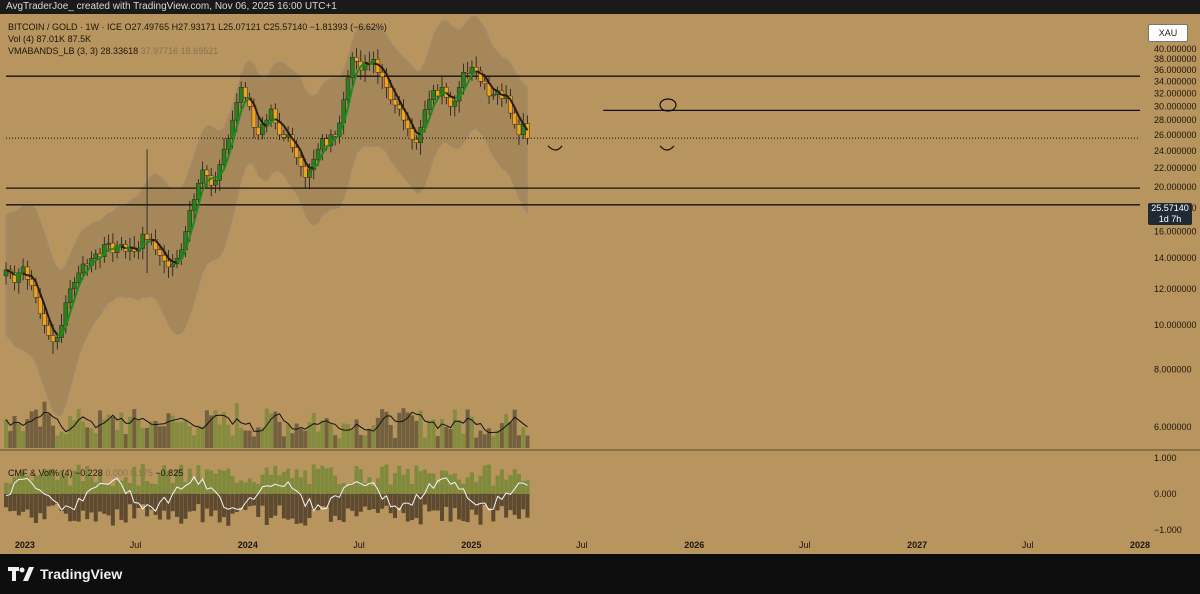 The width and height of the screenshot is (1200, 594). What do you see at coordinates (359, 545) in the screenshot?
I see `time-axis-label: Jul` at bounding box center [359, 545].